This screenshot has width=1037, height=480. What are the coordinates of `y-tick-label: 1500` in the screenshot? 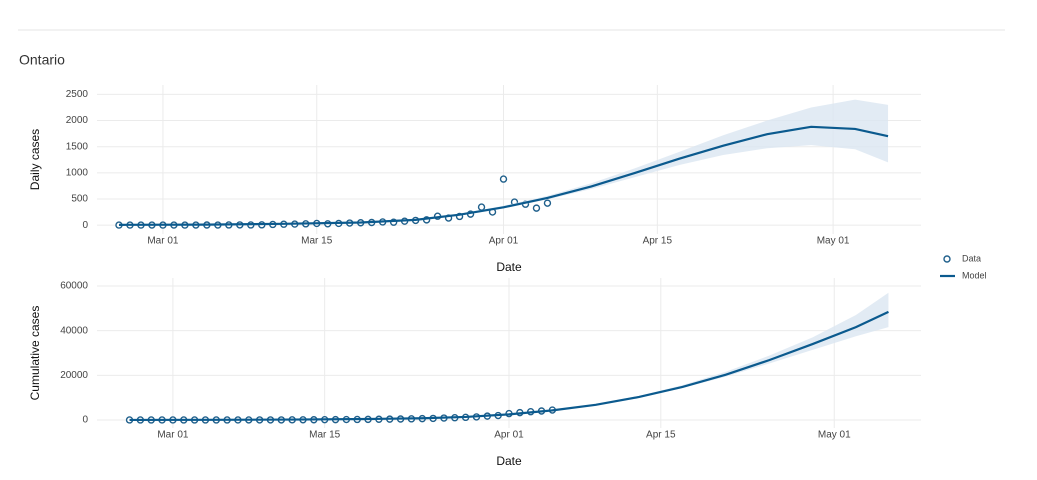 It's located at (77, 146).